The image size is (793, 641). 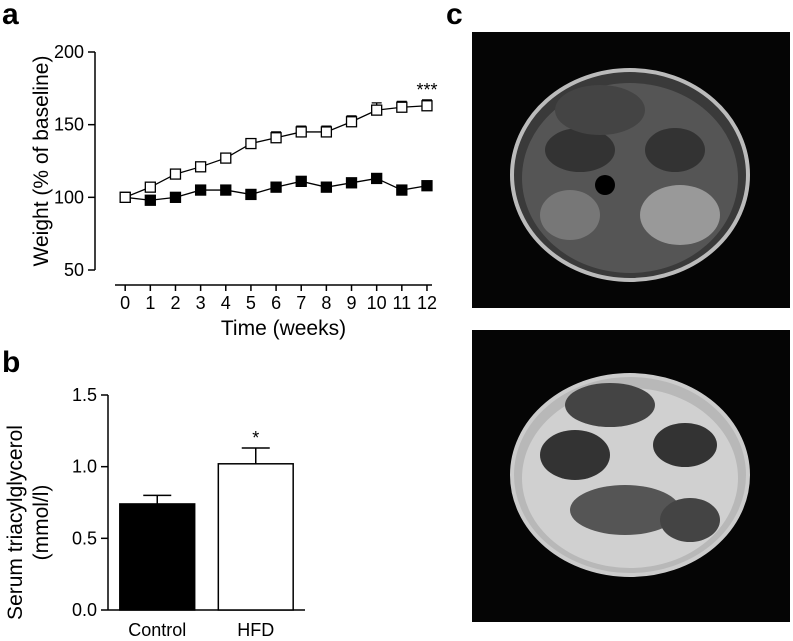 What do you see at coordinates (426, 90) in the screenshot?
I see `annotation: ***` at bounding box center [426, 90].